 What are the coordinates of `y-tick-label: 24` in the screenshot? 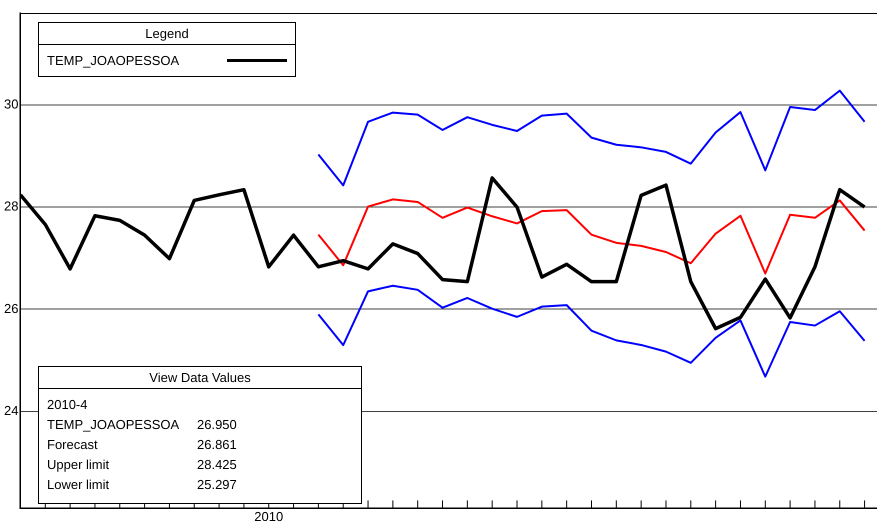 It's located at (11, 410).